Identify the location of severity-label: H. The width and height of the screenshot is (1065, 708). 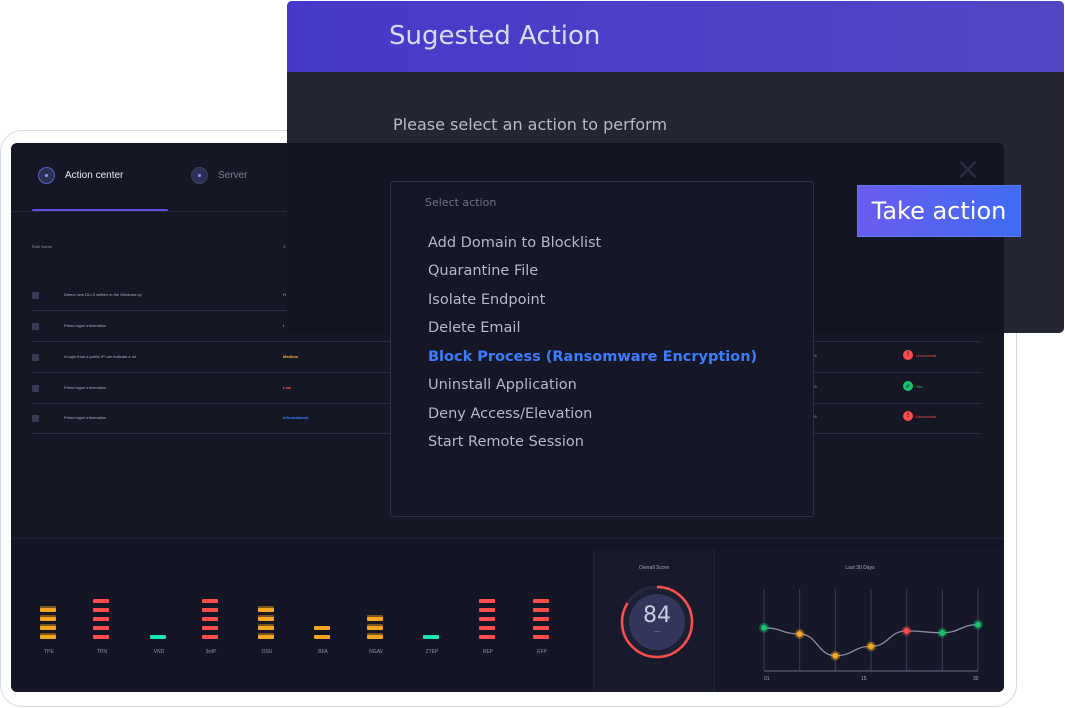
(284, 294).